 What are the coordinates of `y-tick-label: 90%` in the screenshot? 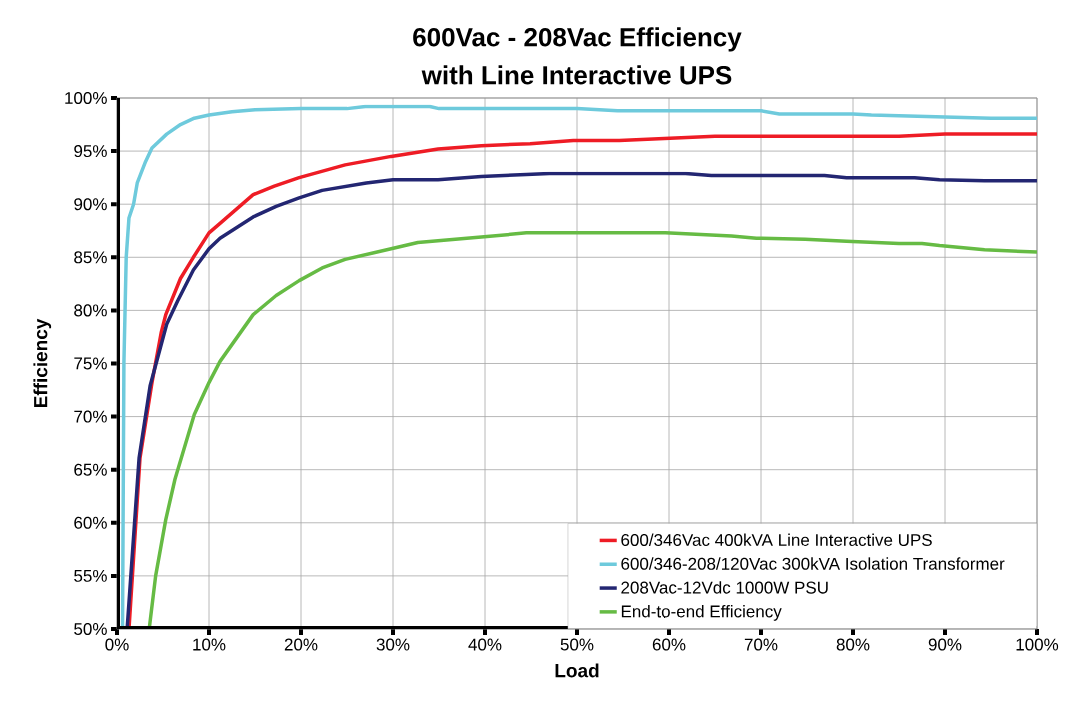 It's located at (90, 204).